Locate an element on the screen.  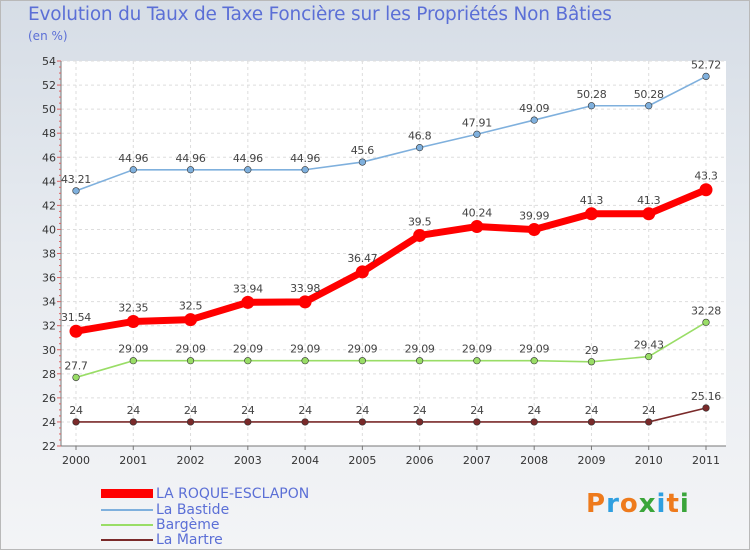
x-tick-label: 2003 is located at coordinates (248, 460).